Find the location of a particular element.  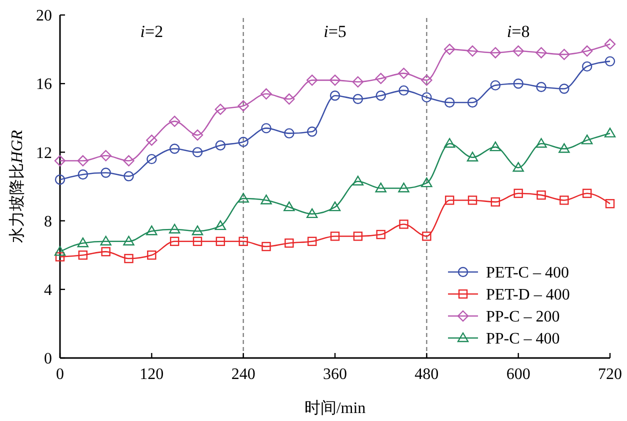

x-tick-label: 600 is located at coordinates (518, 374).